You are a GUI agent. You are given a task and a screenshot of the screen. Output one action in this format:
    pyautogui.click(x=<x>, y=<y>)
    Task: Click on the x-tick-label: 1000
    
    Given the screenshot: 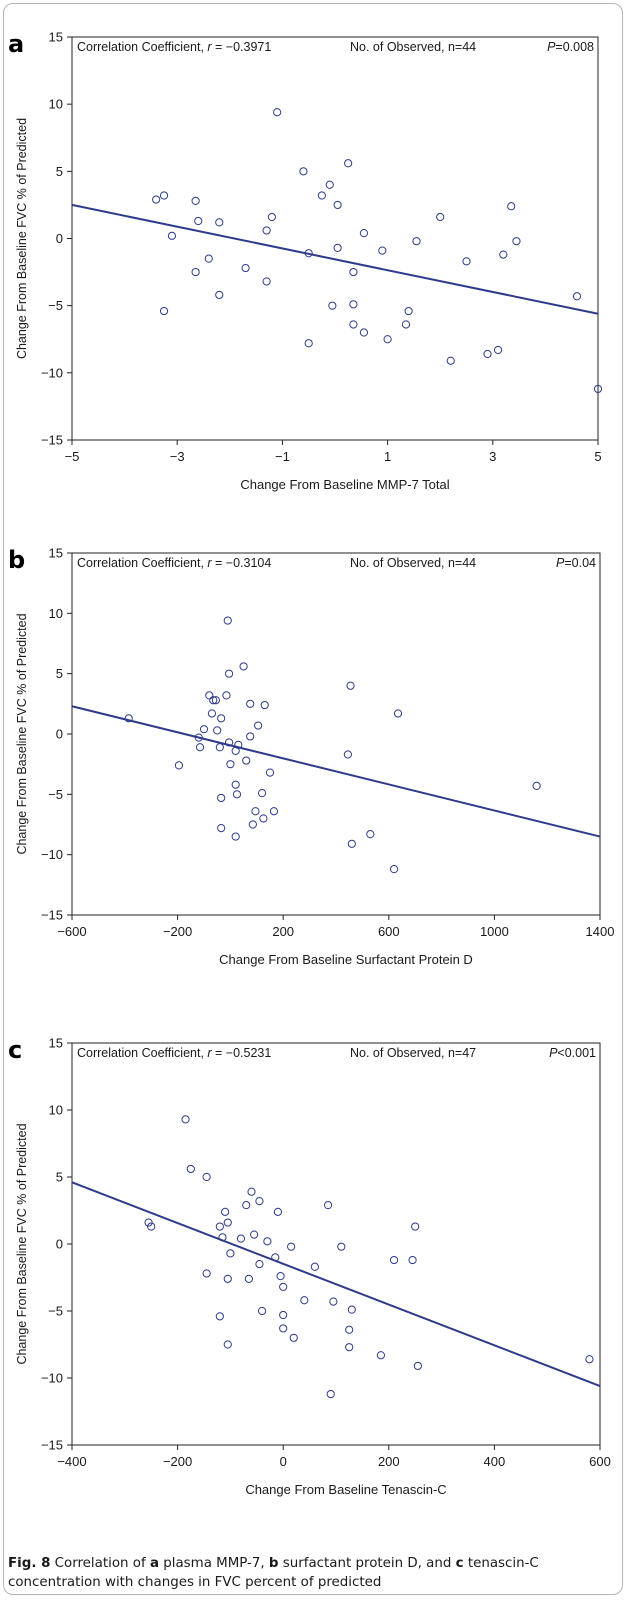 What is the action you would take?
    pyautogui.click(x=494, y=931)
    